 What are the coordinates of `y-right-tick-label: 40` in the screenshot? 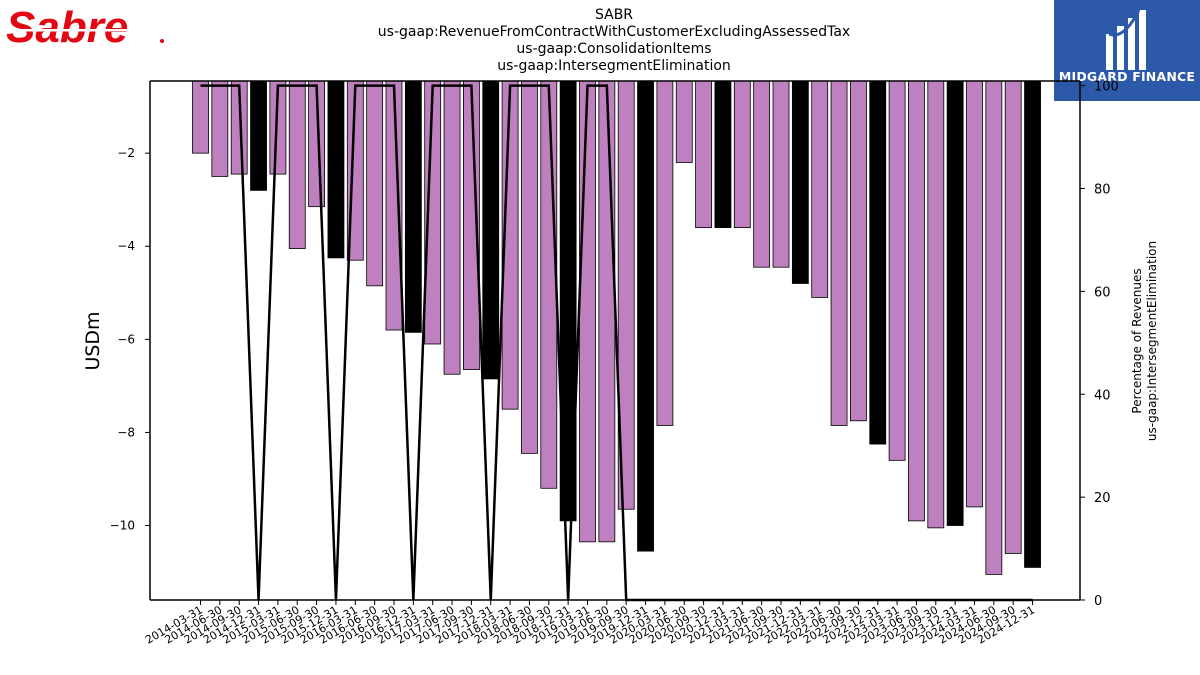 It's located at (1102, 395).